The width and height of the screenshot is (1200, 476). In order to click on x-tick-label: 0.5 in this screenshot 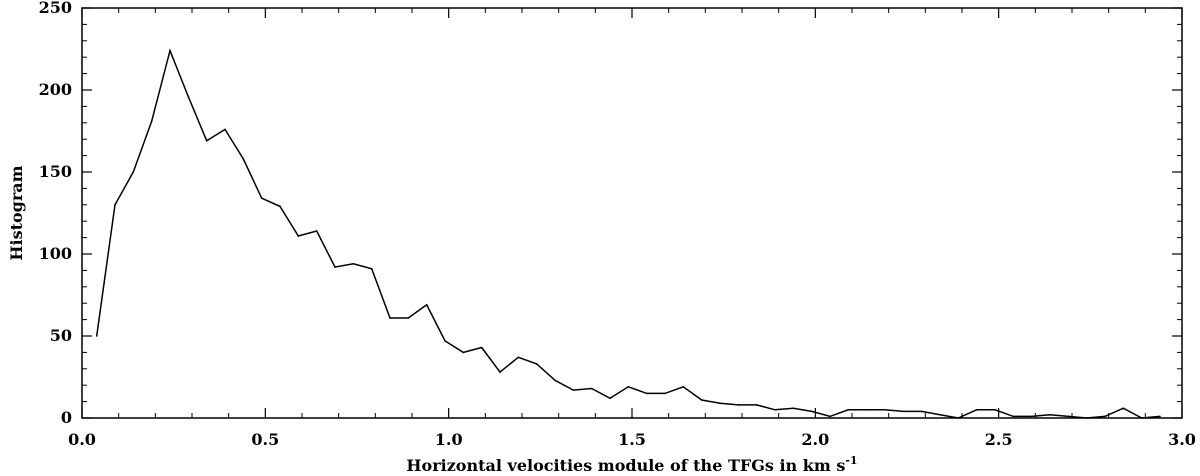, I will do `click(265, 439)`.